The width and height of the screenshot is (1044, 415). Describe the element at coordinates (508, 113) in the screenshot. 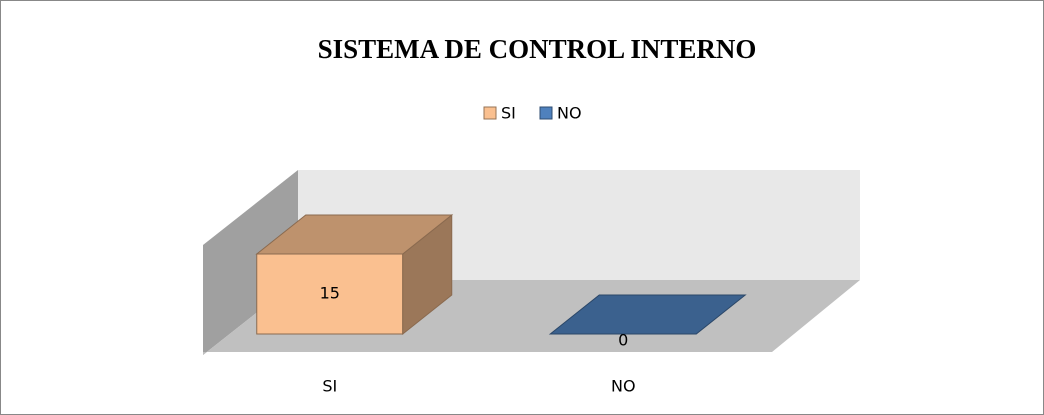

I see `legend-label: SI` at that location.